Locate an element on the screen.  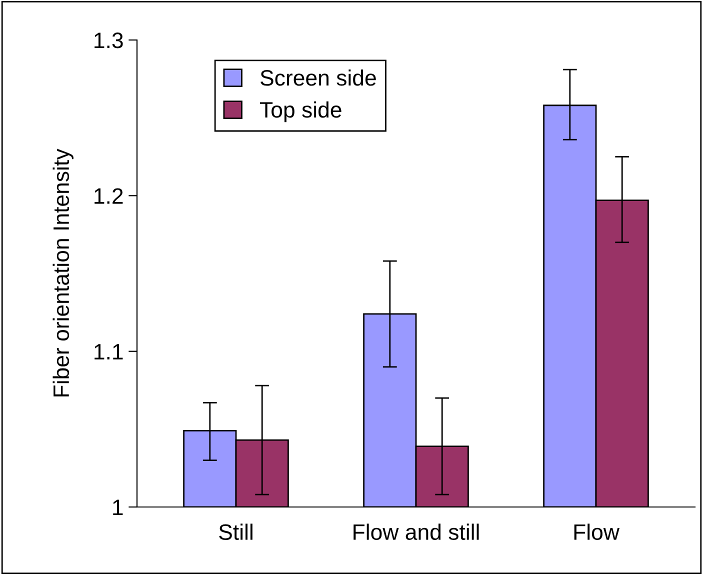
x-tick-label: Flow and still is located at coordinates (416, 532).